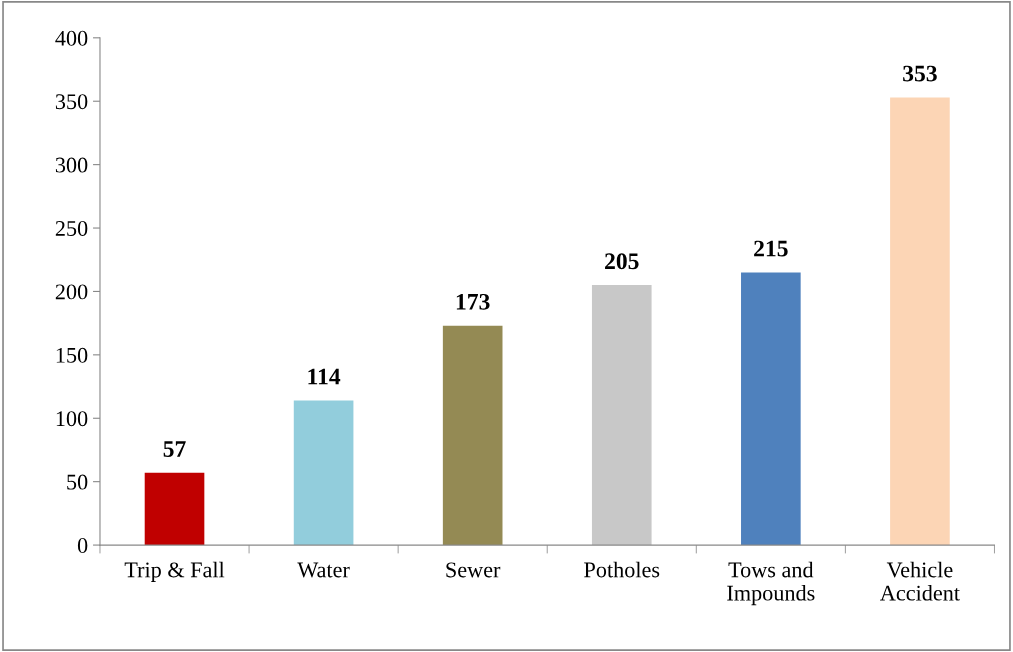  I want to click on y-tick-label: 350, so click(71, 102).